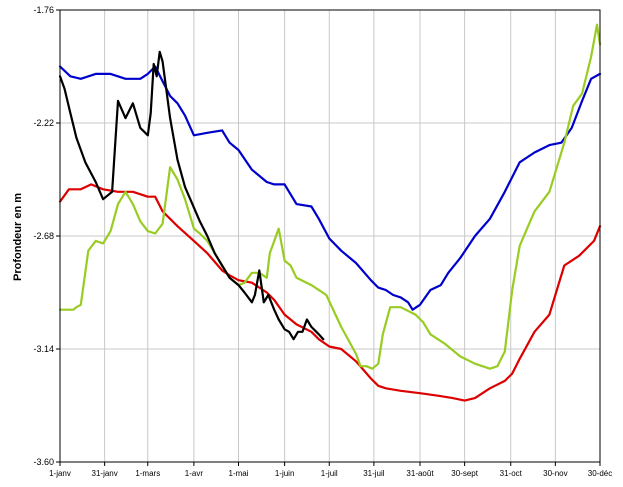  I want to click on y-tick-label: -1.76, so click(43, 10).